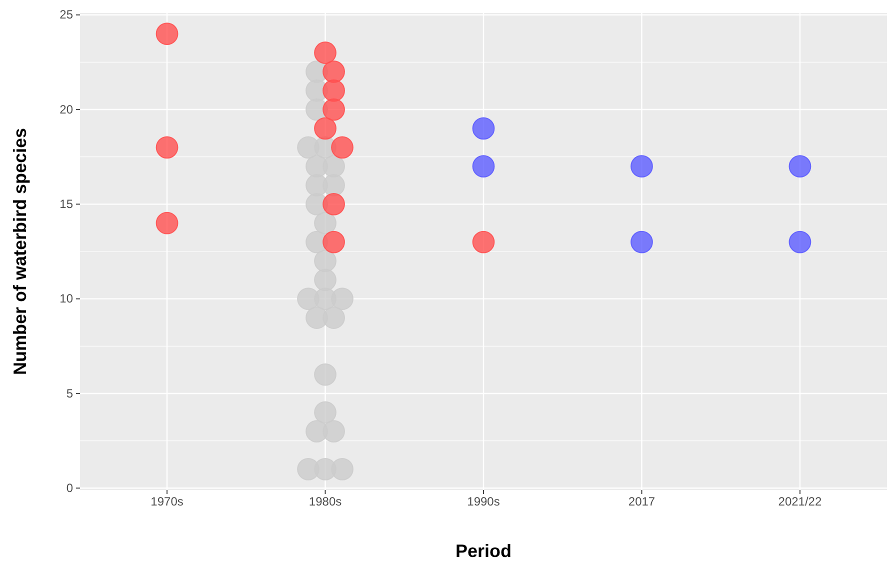 The image size is (888, 563). What do you see at coordinates (483, 551) in the screenshot?
I see `x-axis-title: Period` at bounding box center [483, 551].